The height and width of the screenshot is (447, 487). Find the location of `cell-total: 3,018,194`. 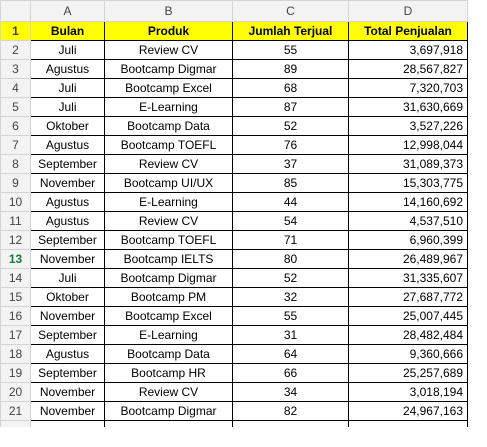

cell-total: 3,018,194 is located at coordinates (408, 392).